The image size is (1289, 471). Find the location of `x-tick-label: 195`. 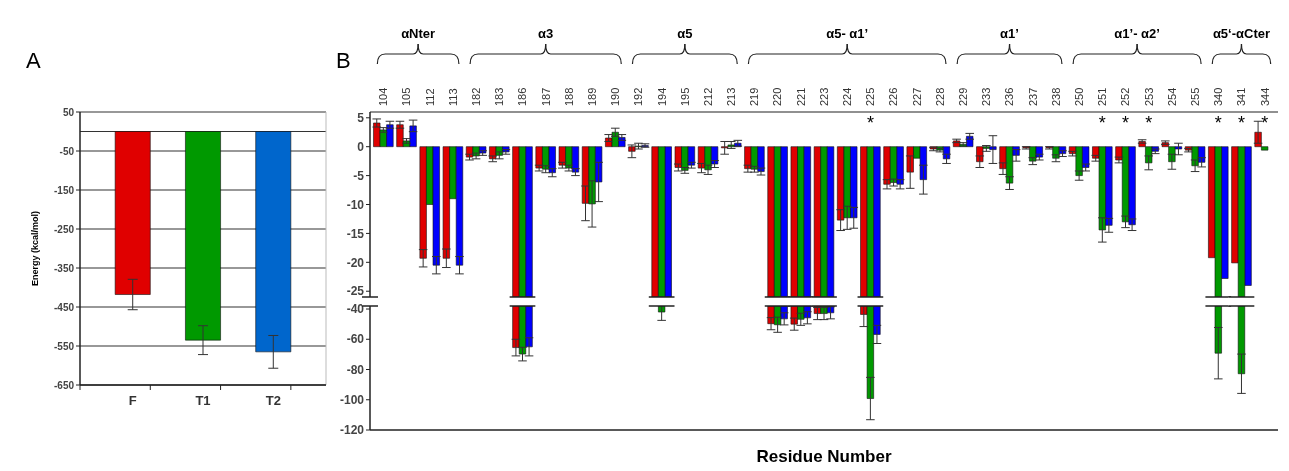

x-tick-label: 195 is located at coordinates (684, 96).